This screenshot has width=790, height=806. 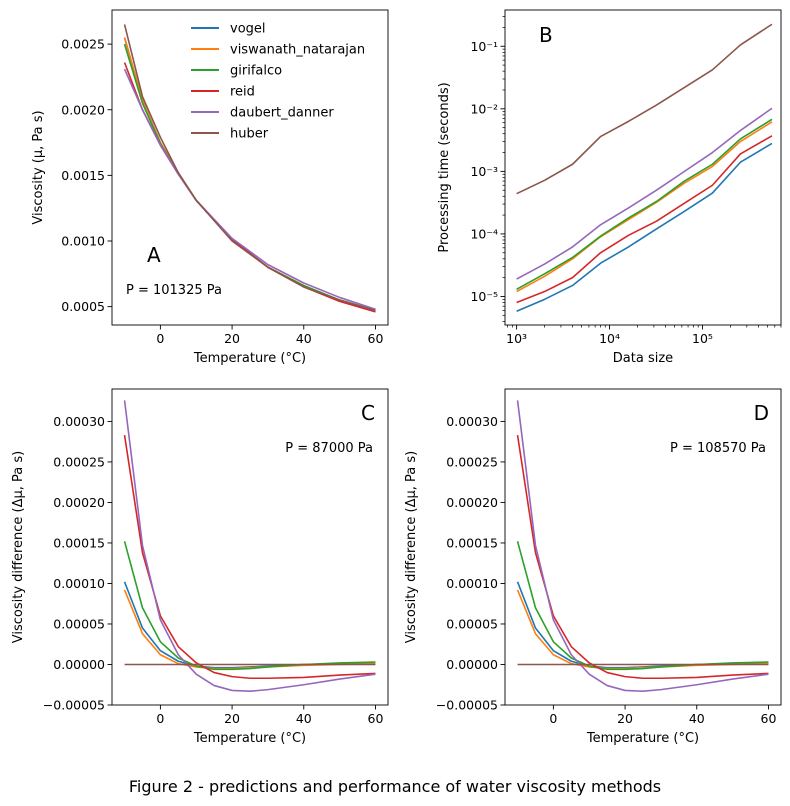 What do you see at coordinates (282, 113) in the screenshot?
I see `legend-label: daubert_danner` at bounding box center [282, 113].